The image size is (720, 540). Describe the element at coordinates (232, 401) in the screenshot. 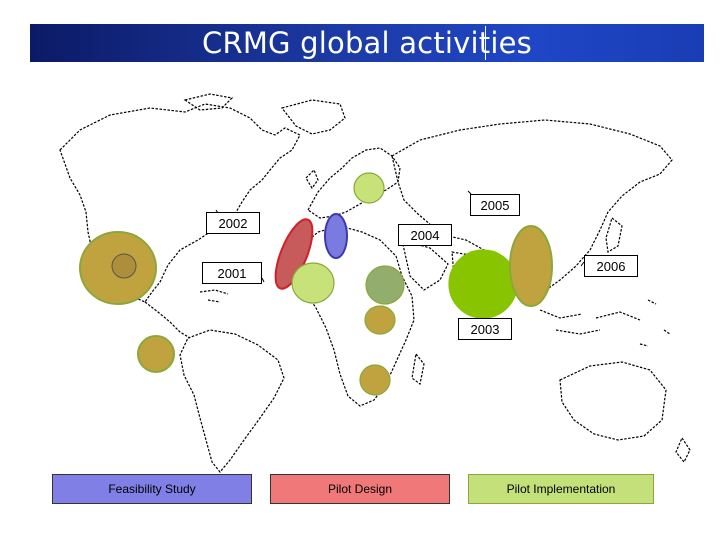

I see `south-america-outline` at that location.